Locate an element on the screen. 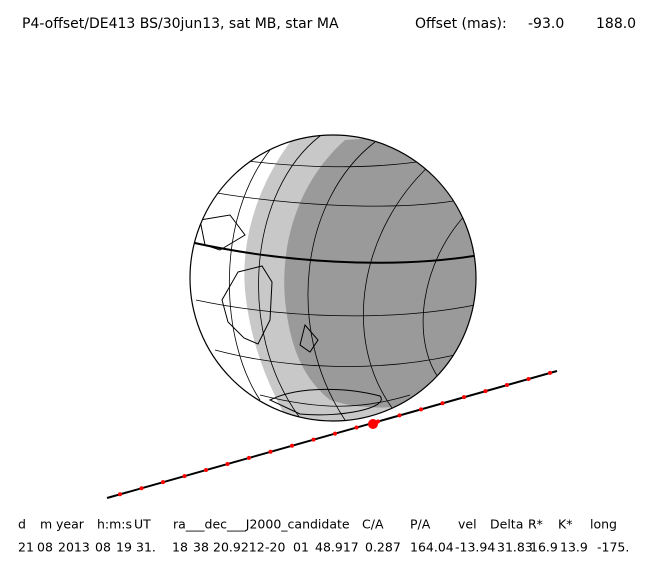  offset-y: 188.0 is located at coordinates (616, 24).